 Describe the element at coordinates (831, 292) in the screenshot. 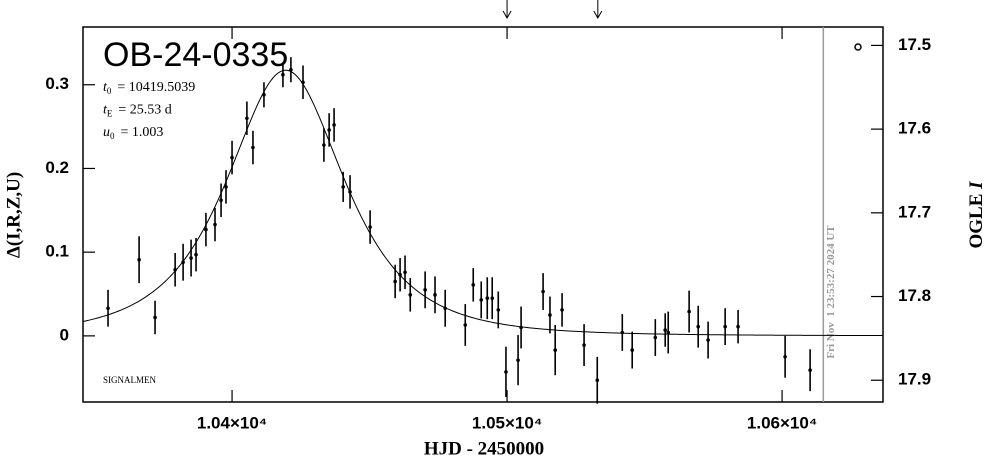

I see `now-label: Fri Nov 1 23:53:27 2024 UT` at that location.